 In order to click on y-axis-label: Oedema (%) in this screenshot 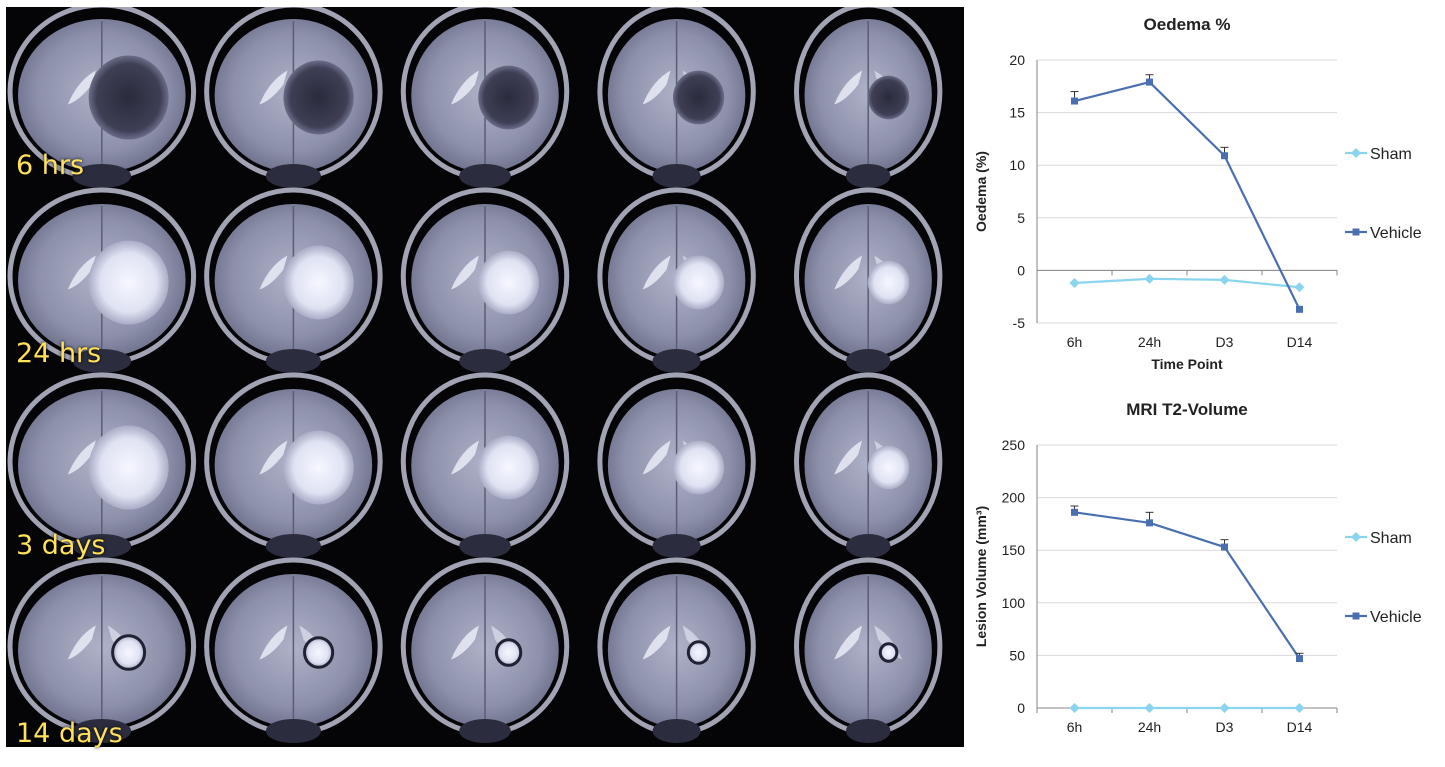, I will do `click(981, 191)`.